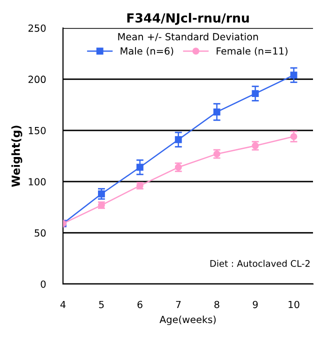 This screenshot has height=337, width=332. What do you see at coordinates (37, 182) in the screenshot?
I see `y-tick-label: 100` at bounding box center [37, 182].